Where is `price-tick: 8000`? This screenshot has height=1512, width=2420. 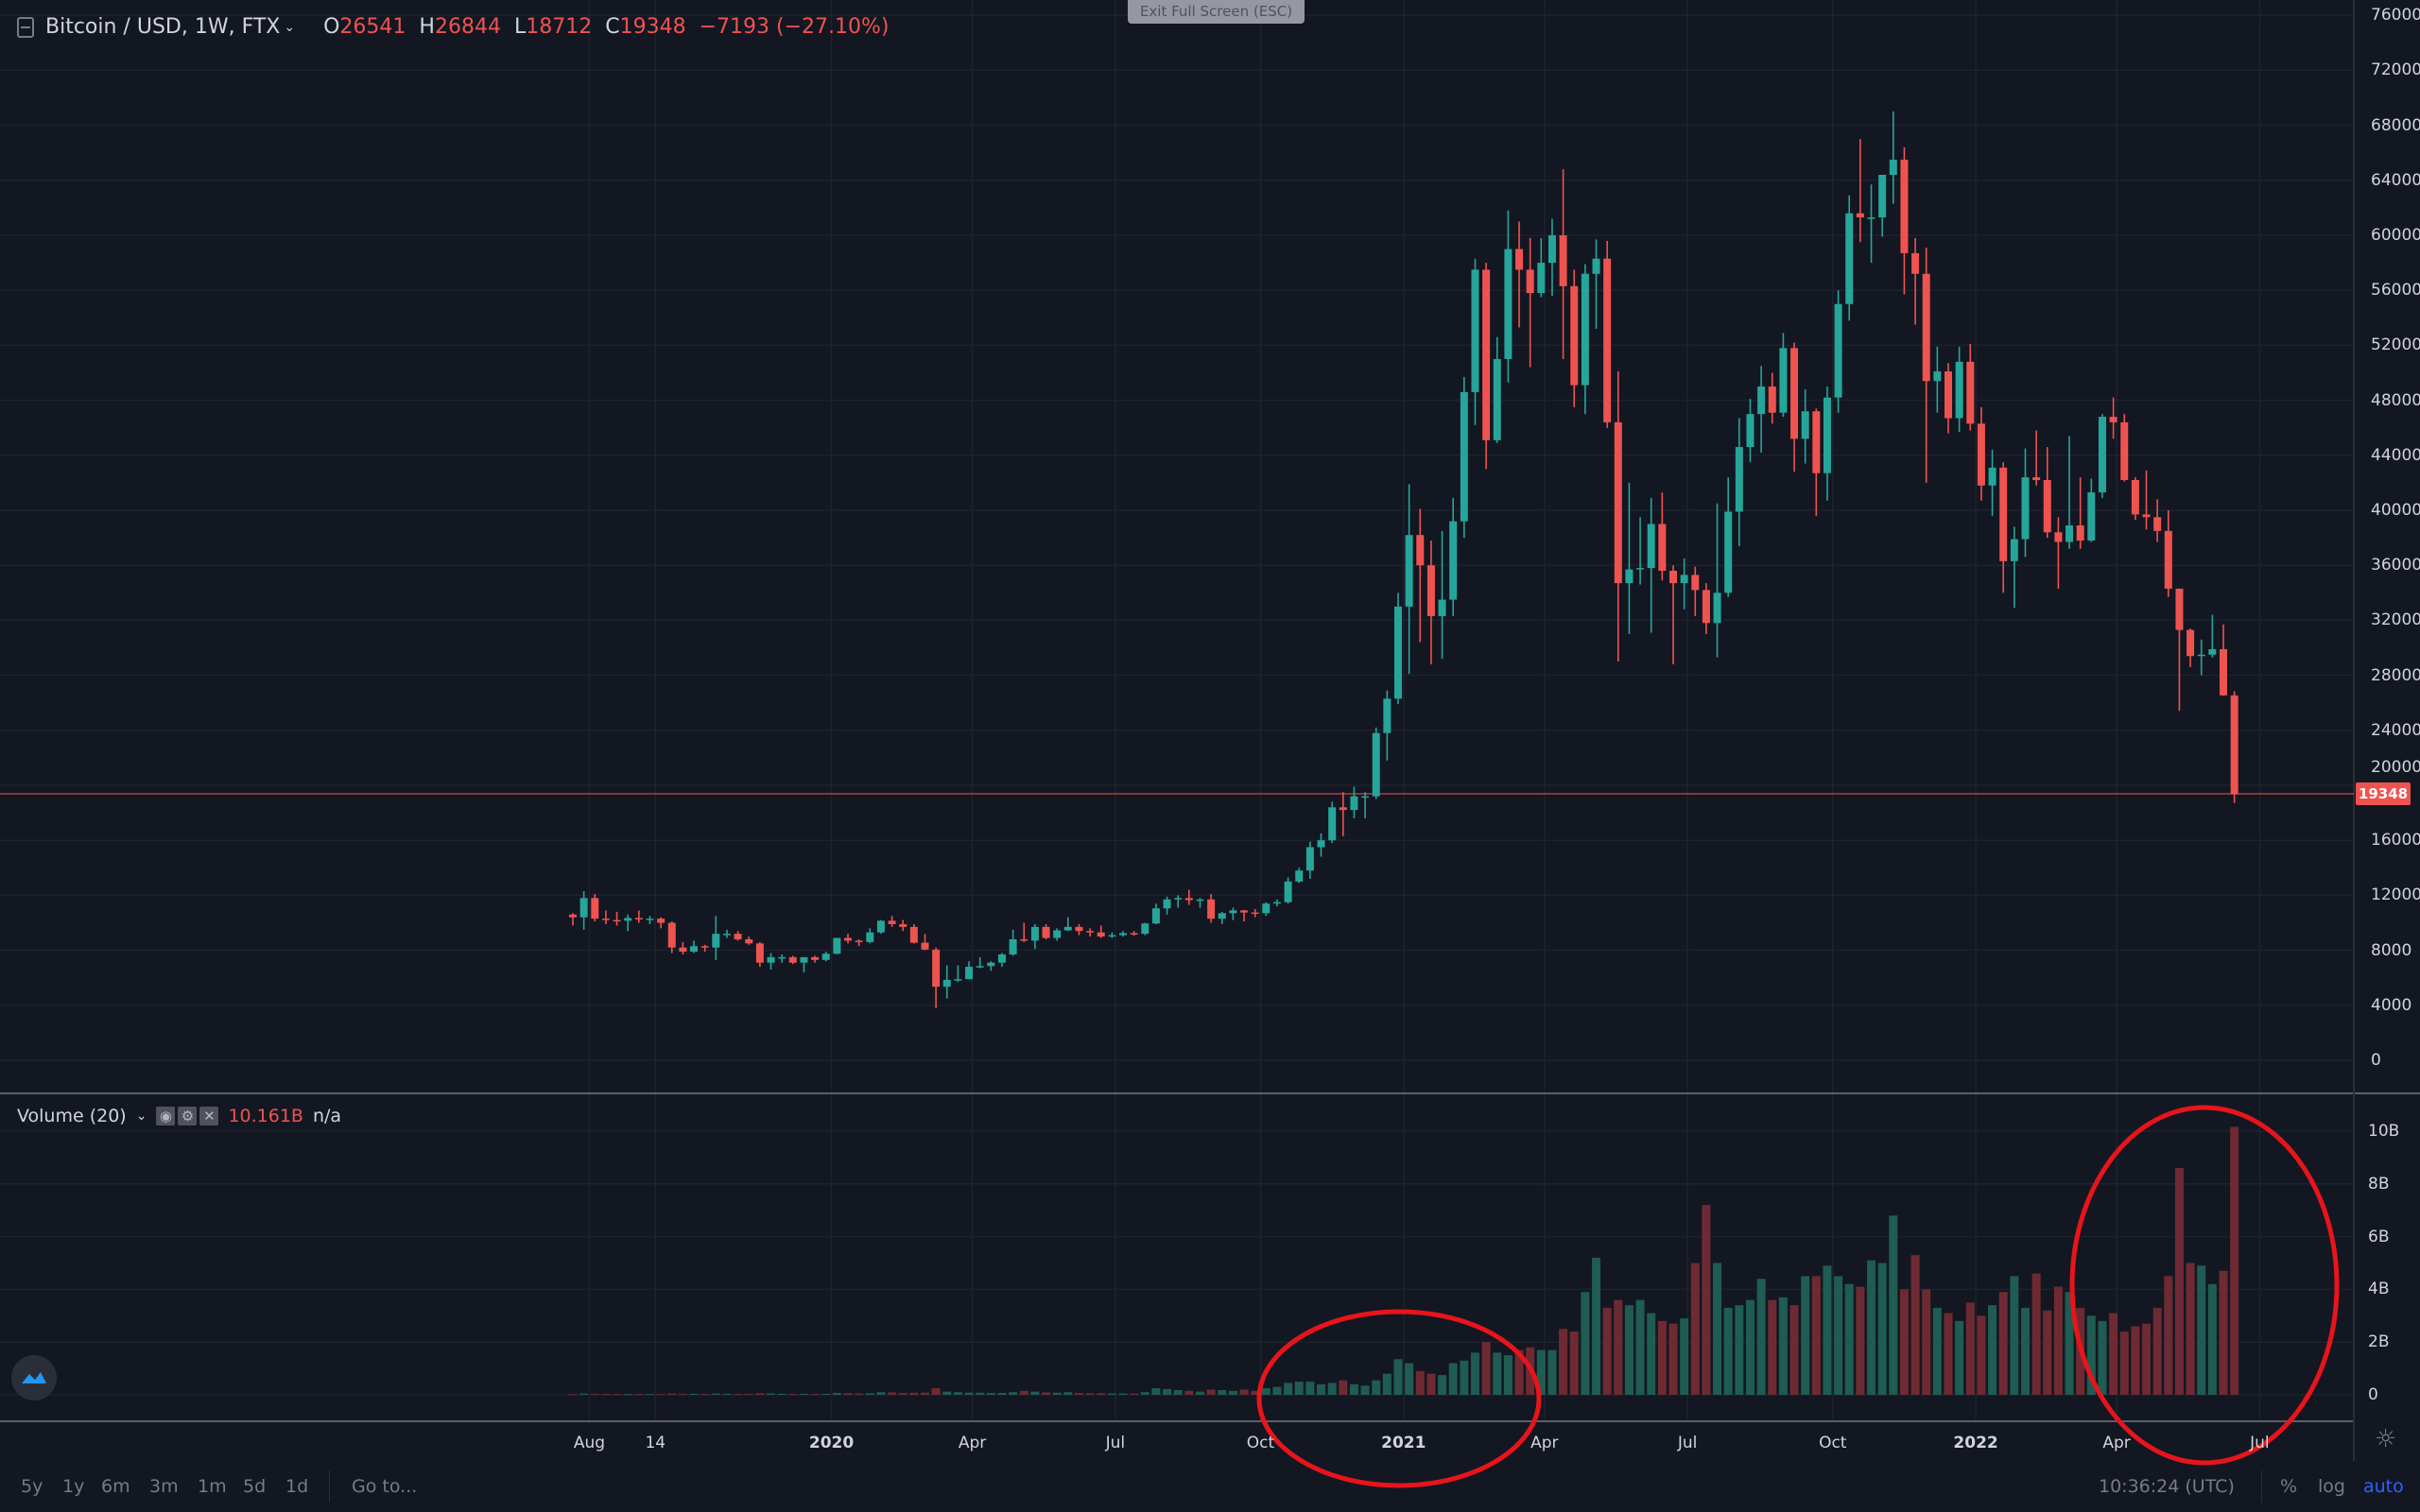
price-tick: 8000 is located at coordinates (2391, 950).